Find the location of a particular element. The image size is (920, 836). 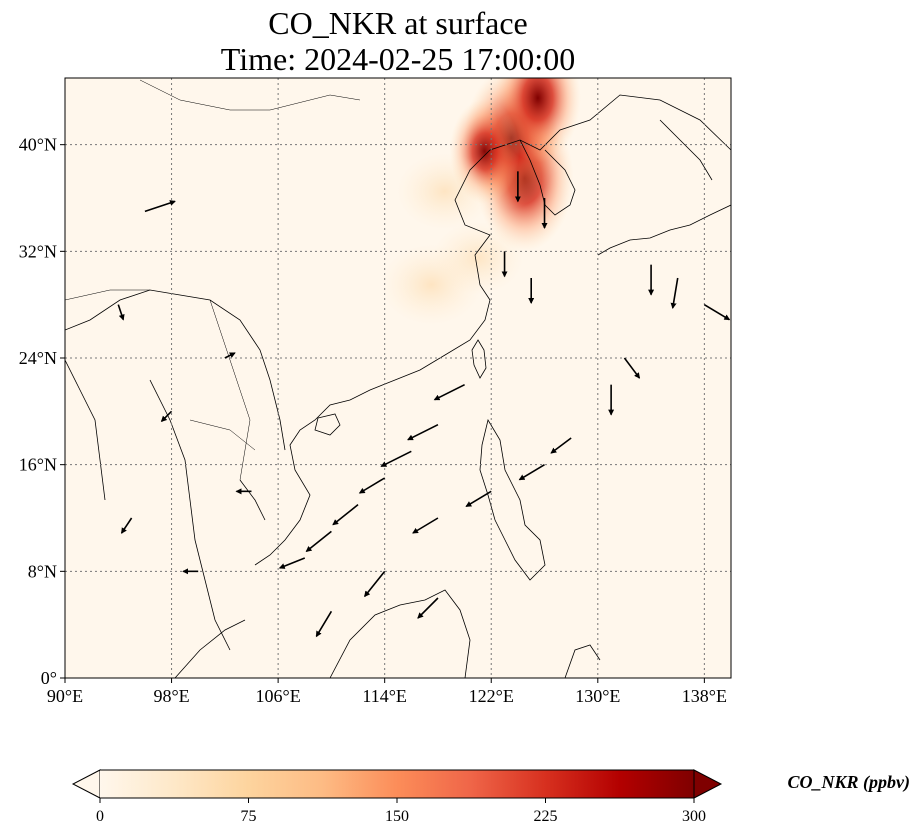

colorbar: 0 75 150 225 300 CO_NKR (ppbv) is located at coordinates (491, 797).